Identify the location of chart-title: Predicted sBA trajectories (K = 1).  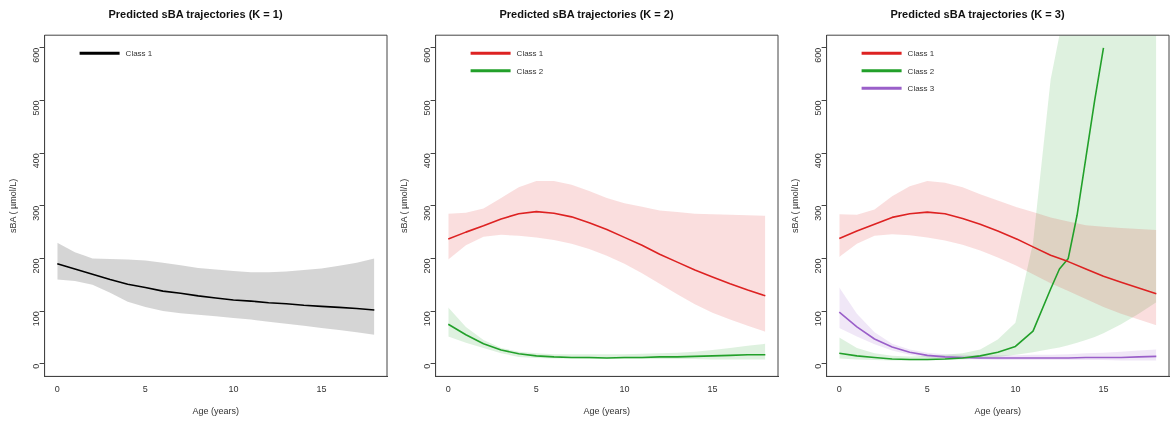
(195, 13).